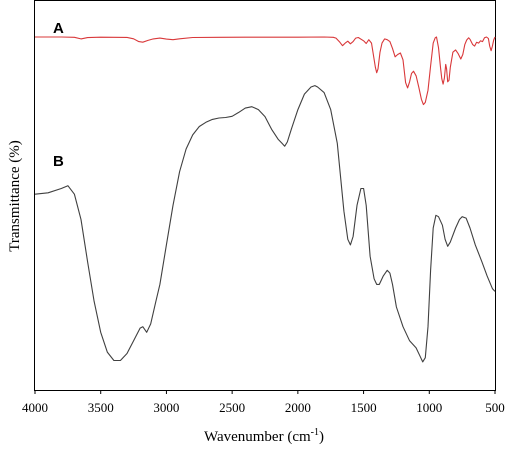  What do you see at coordinates (232, 407) in the screenshot?
I see `x-tick-label-2500: 2500` at bounding box center [232, 407].